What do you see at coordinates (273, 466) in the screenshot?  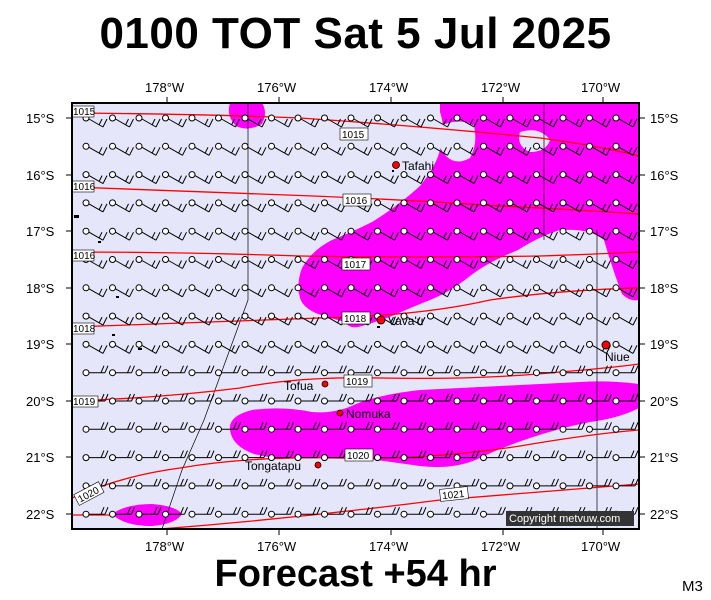 I see `svg-text: Tongatapu` at bounding box center [273, 466].